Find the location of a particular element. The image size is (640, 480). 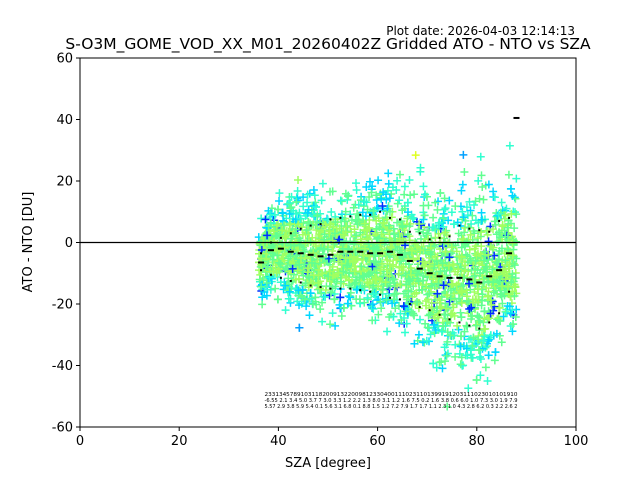

x-tick-label: 20 is located at coordinates (179, 441).